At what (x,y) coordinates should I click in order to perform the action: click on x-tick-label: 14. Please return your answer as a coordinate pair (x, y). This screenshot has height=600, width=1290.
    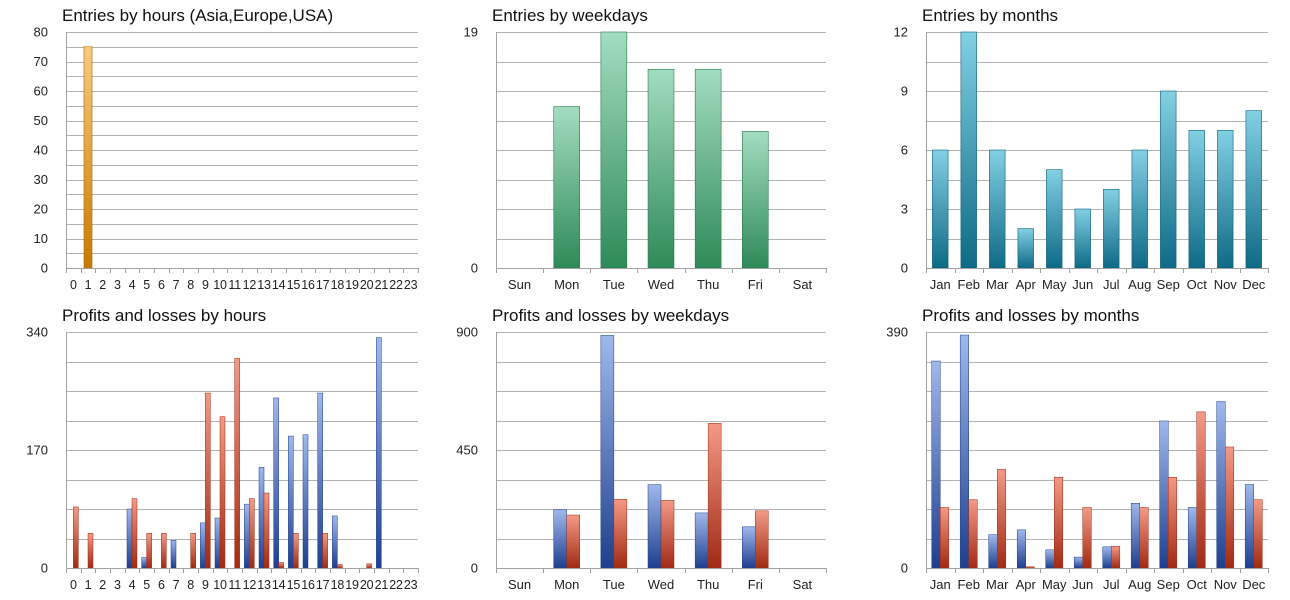
    Looking at the image, I should click on (279, 585).